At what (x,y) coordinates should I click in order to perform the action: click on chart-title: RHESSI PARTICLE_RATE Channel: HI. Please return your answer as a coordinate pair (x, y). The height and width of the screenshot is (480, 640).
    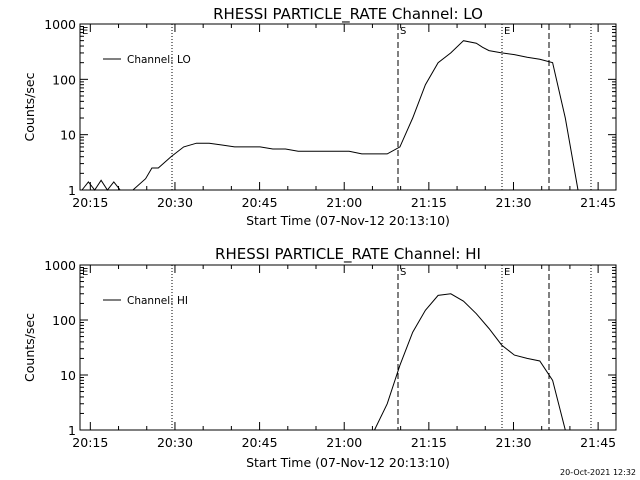
    Looking at the image, I should click on (348, 254).